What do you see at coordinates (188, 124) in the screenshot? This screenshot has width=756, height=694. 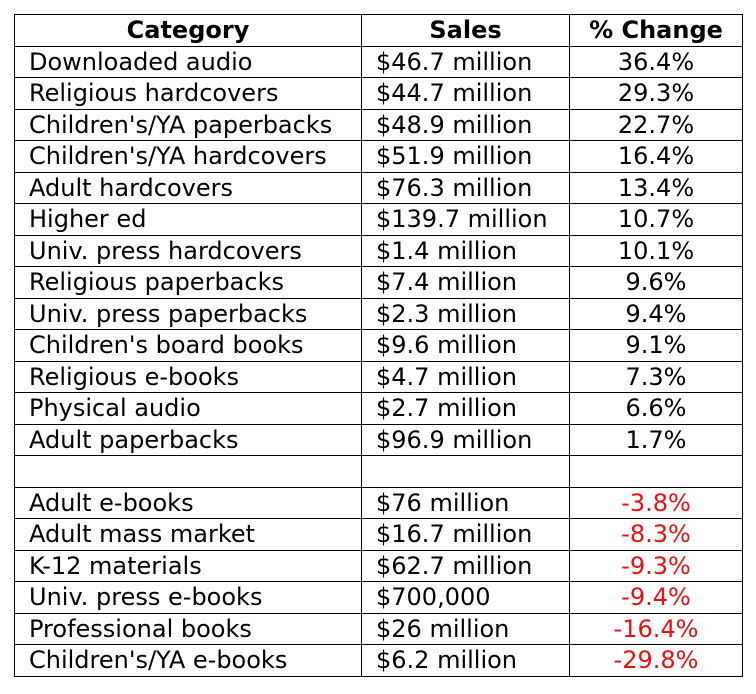 I see `category-cell: Children's/YA paperbacks` at bounding box center [188, 124].